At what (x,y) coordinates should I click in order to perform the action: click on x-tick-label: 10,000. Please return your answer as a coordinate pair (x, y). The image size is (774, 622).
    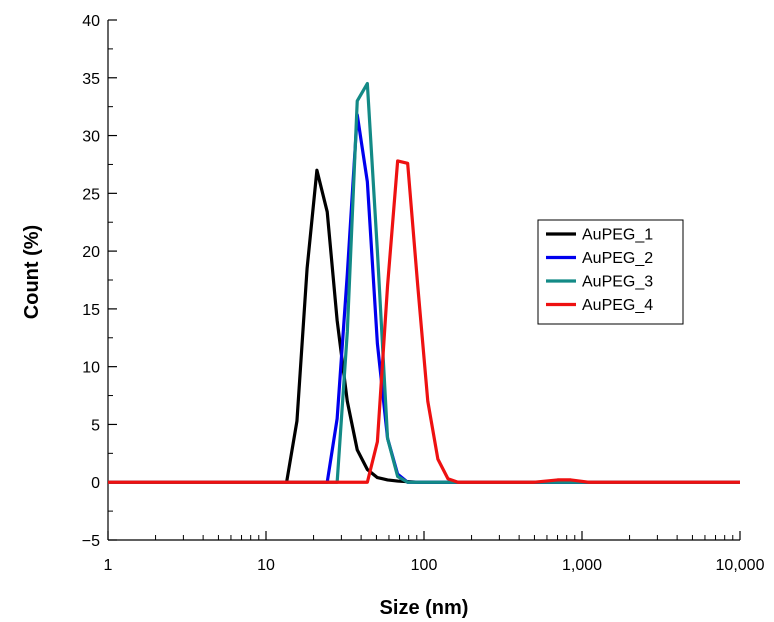
    Looking at the image, I should click on (740, 565).